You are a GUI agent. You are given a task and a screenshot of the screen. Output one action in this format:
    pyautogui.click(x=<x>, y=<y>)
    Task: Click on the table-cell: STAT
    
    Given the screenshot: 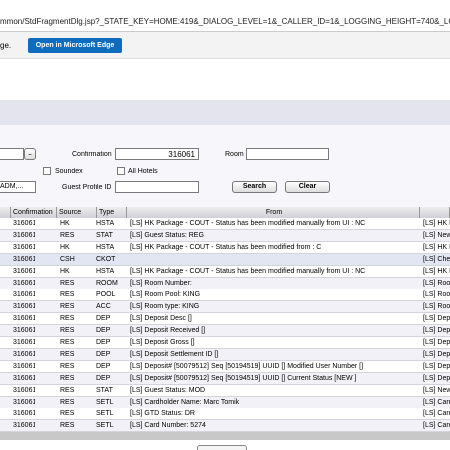 What is the action you would take?
    pyautogui.click(x=104, y=235)
    